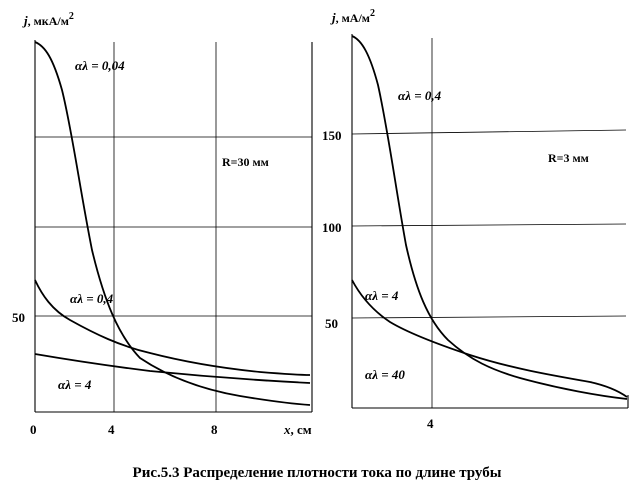 This screenshot has height=500, width=634. What do you see at coordinates (214, 429) in the screenshot?
I see `left-x-tick-8: 8` at bounding box center [214, 429].